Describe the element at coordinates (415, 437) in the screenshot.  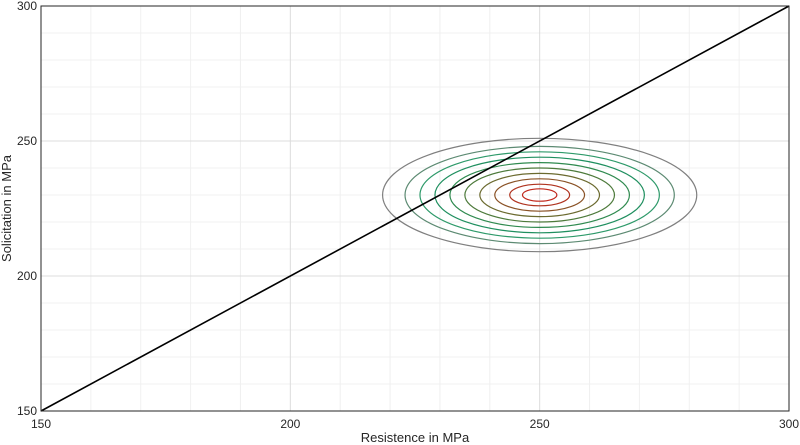
I see `x-axis-label: Resistence in MPa` at that location.